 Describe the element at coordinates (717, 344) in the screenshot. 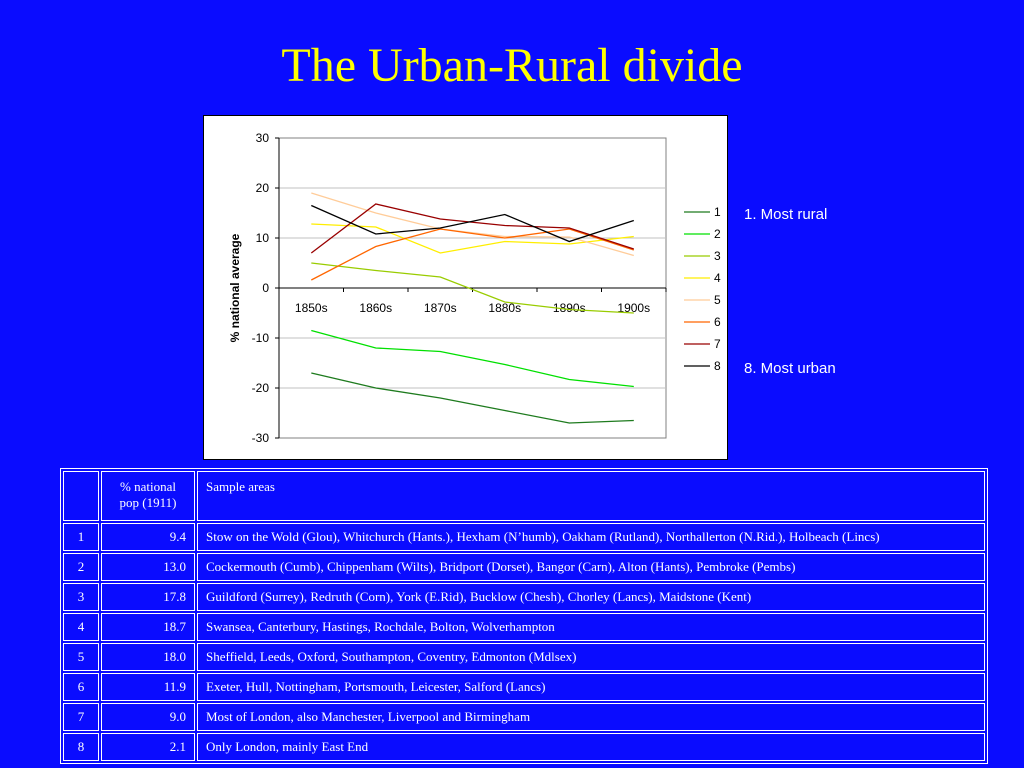

I see `legend-label-7: 7` at that location.